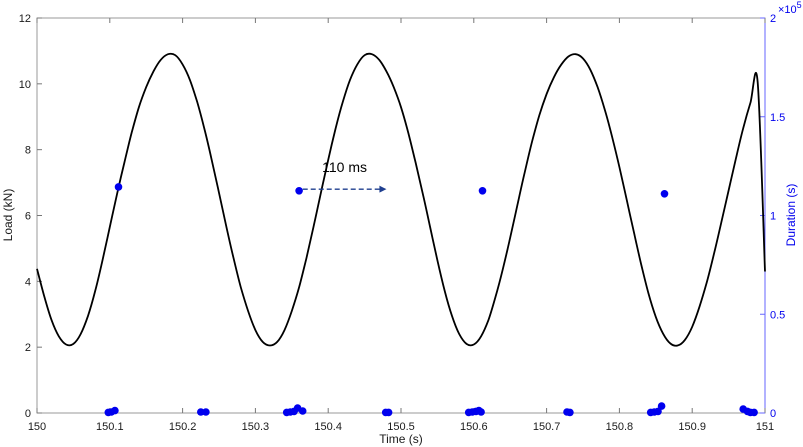  I want to click on y-tick-label: 12, so click(25, 19).